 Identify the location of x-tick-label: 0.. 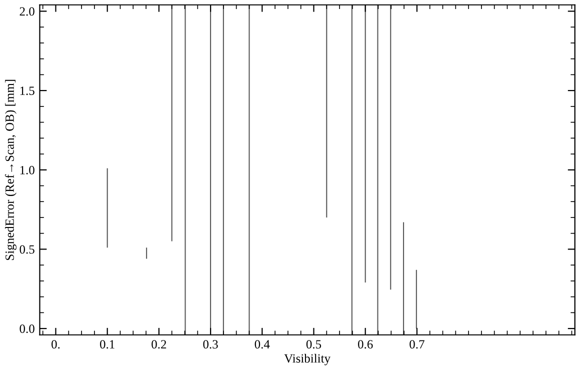
(56, 344).